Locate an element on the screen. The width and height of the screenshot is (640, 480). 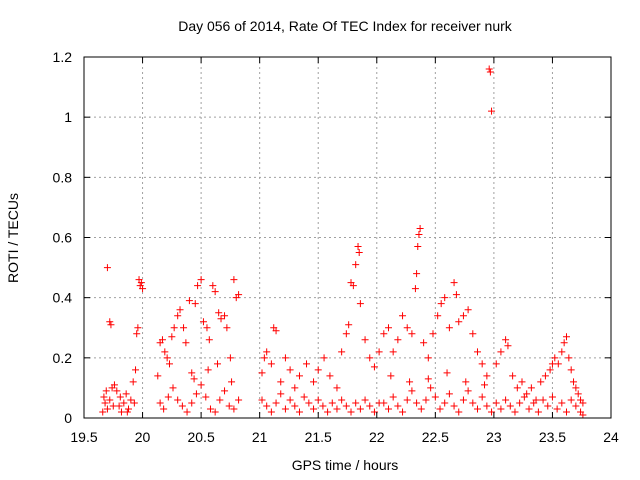
x-tick-label: 23 is located at coordinates (494, 437).